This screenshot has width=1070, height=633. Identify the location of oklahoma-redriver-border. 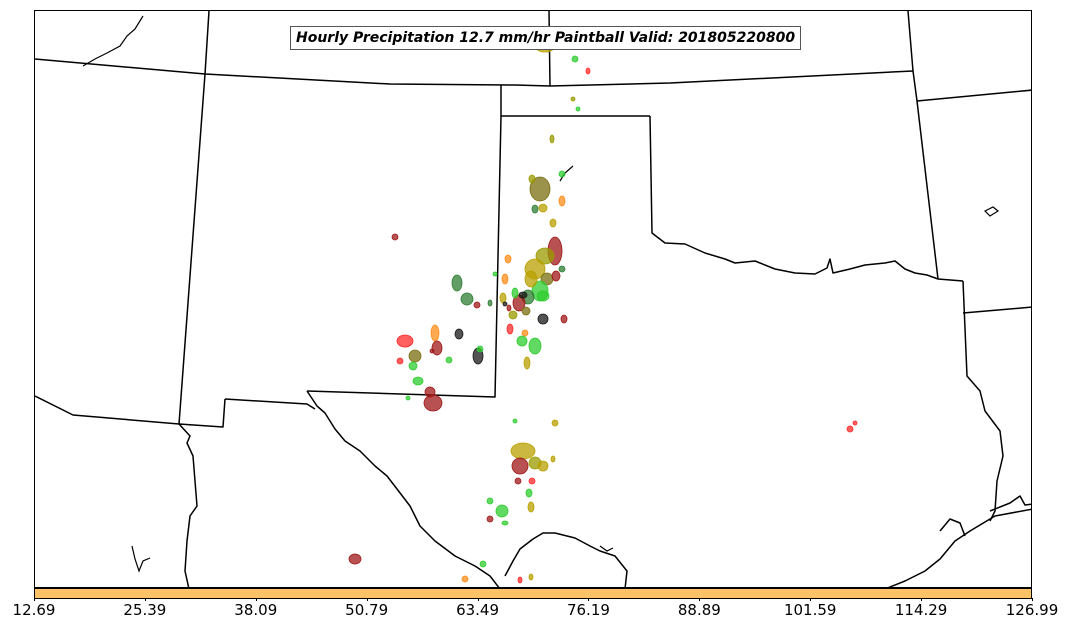
(806, 198).